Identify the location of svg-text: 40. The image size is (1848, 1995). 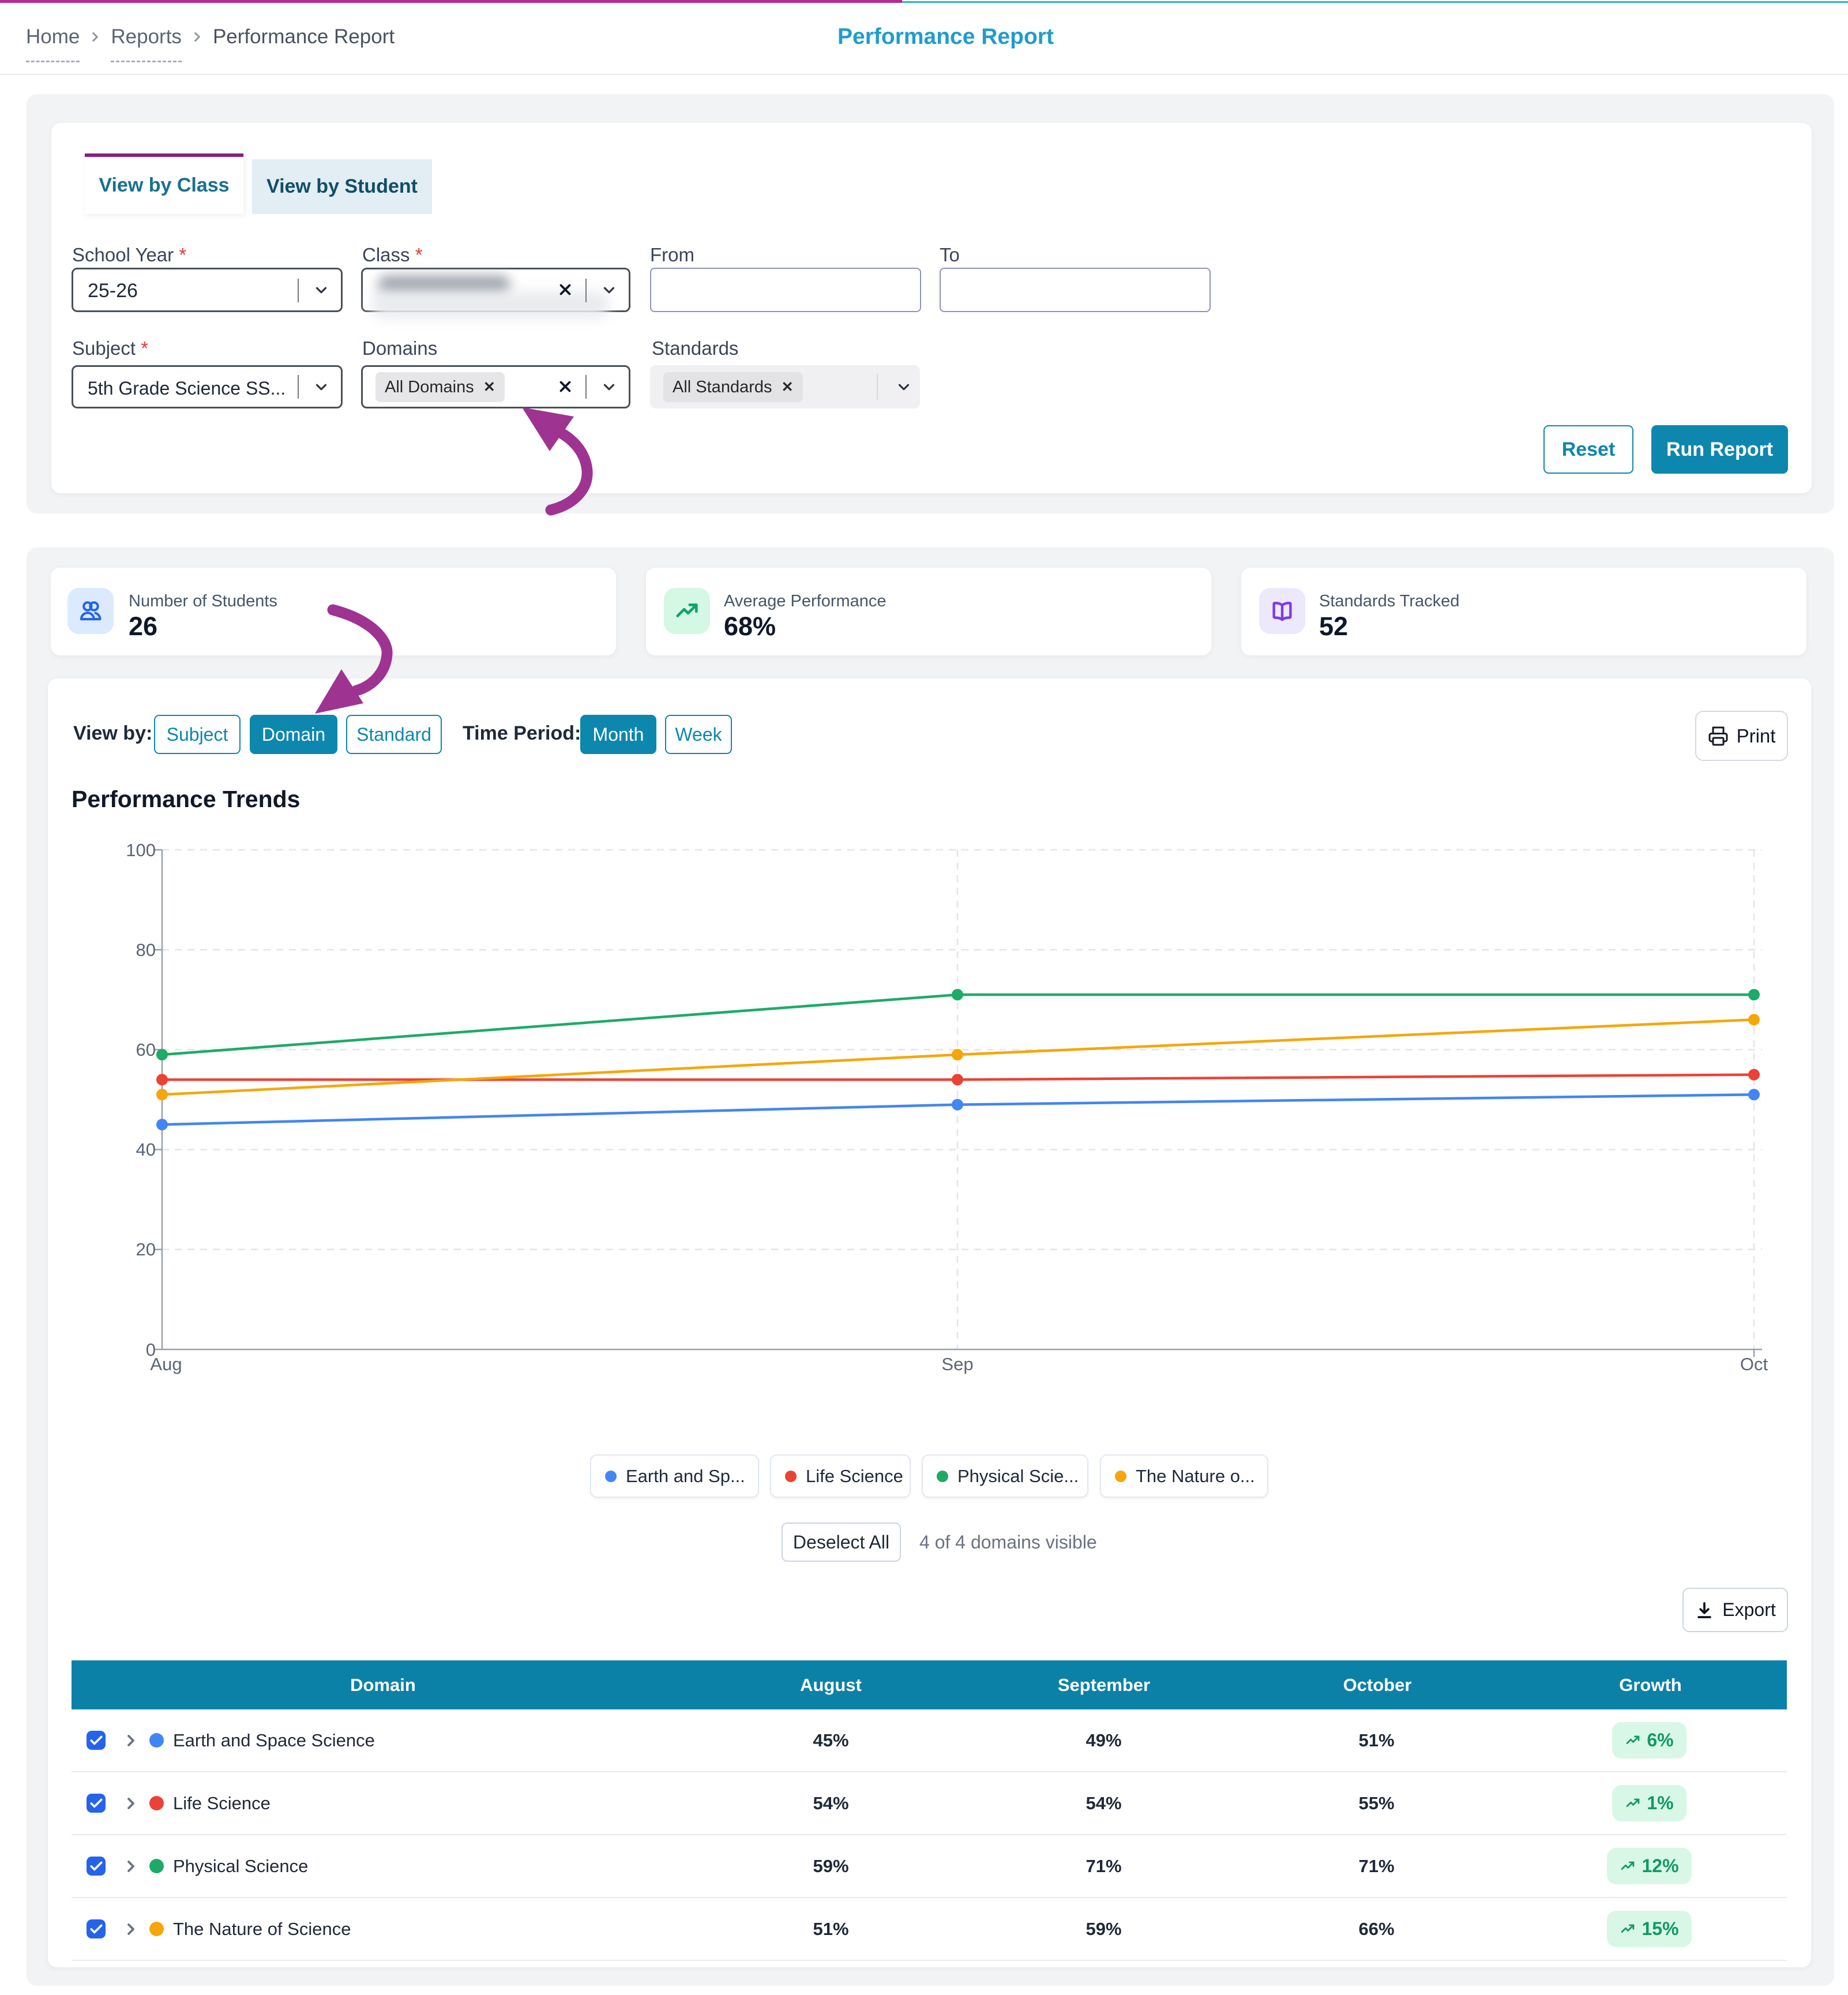
(146, 1149).